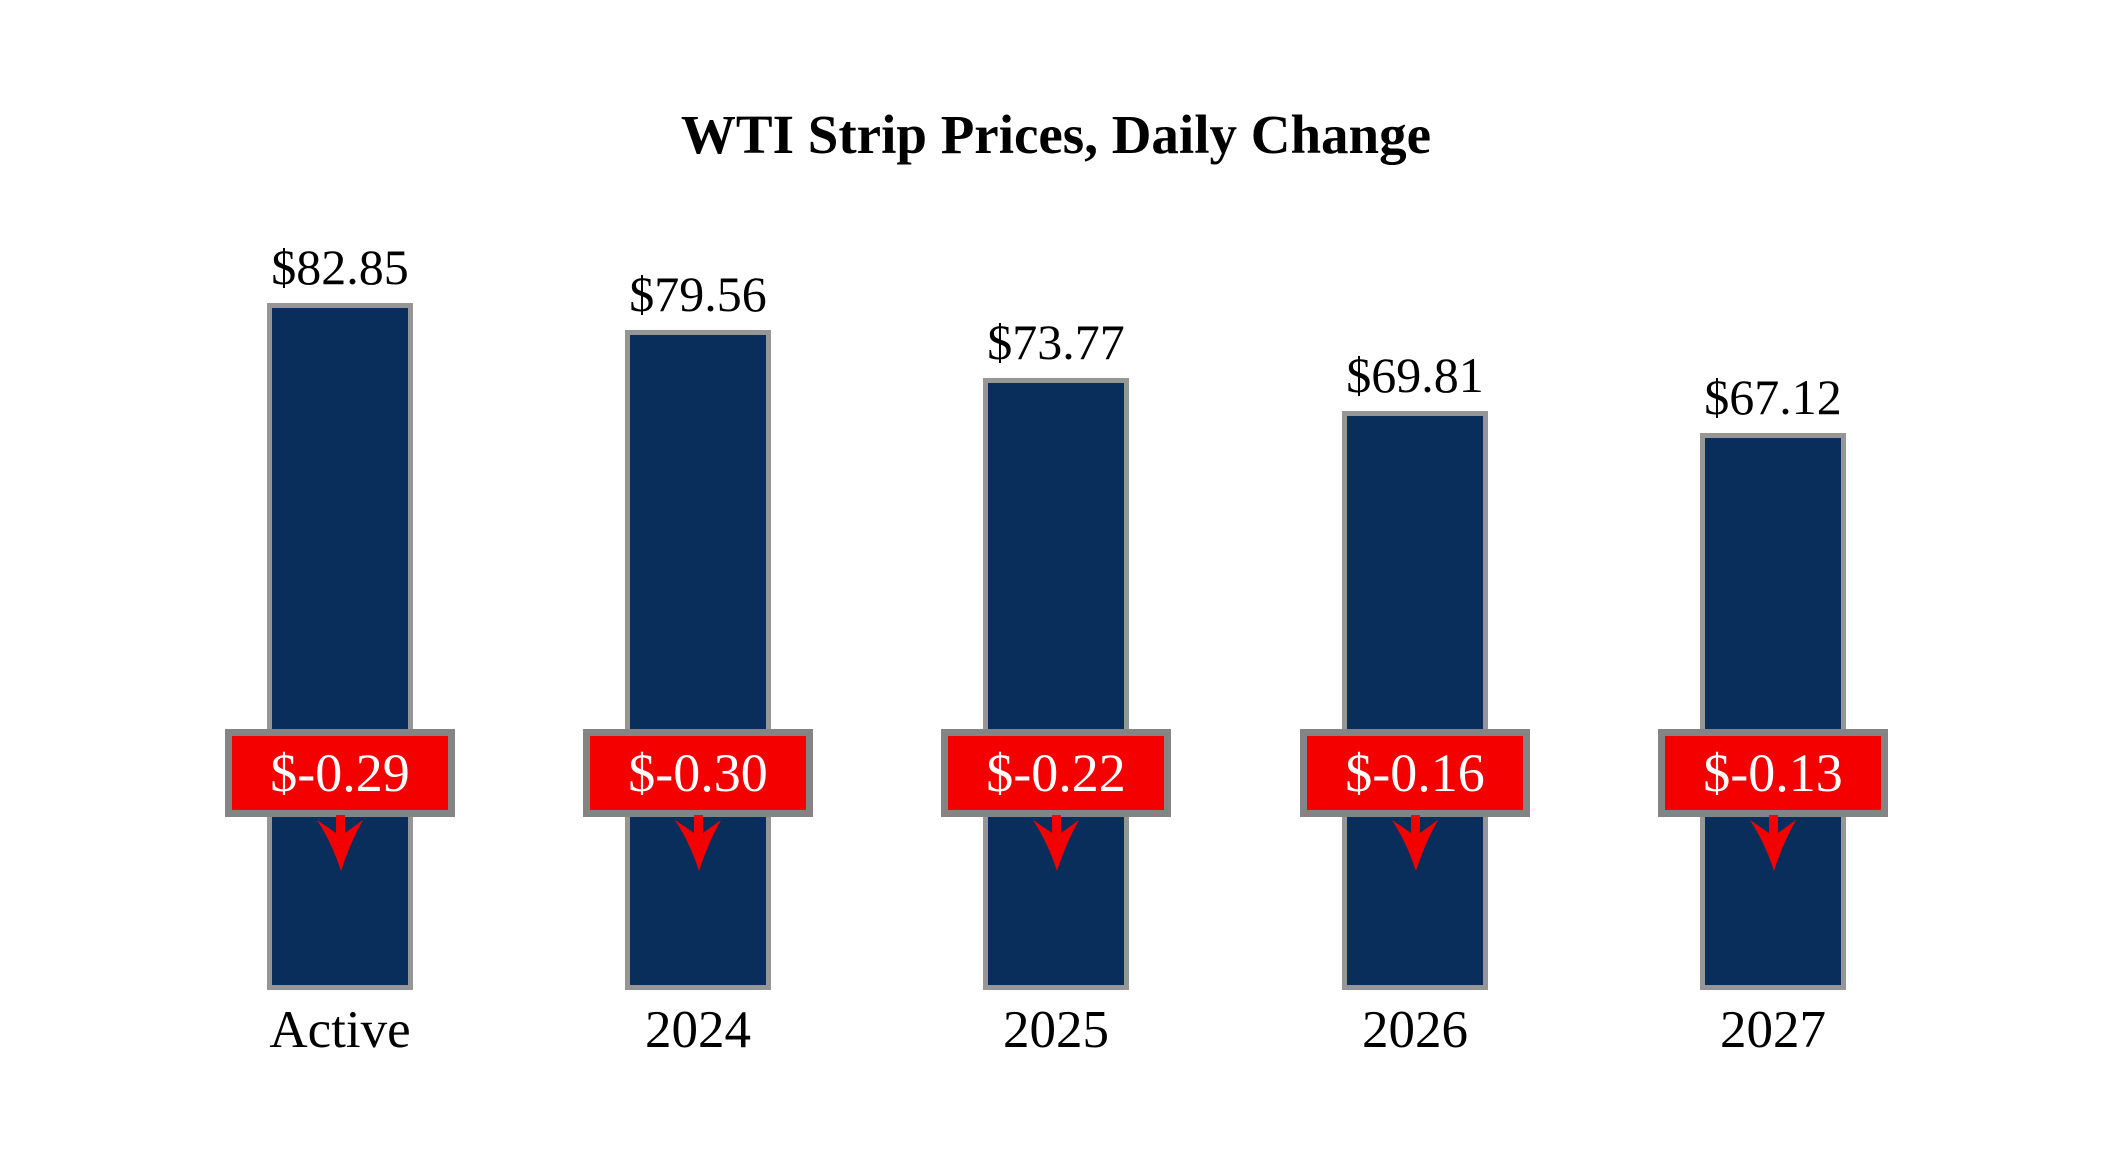 This screenshot has width=2112, height=1152. Describe the element at coordinates (1415, 375) in the screenshot. I see `price-label: $69.81` at that location.